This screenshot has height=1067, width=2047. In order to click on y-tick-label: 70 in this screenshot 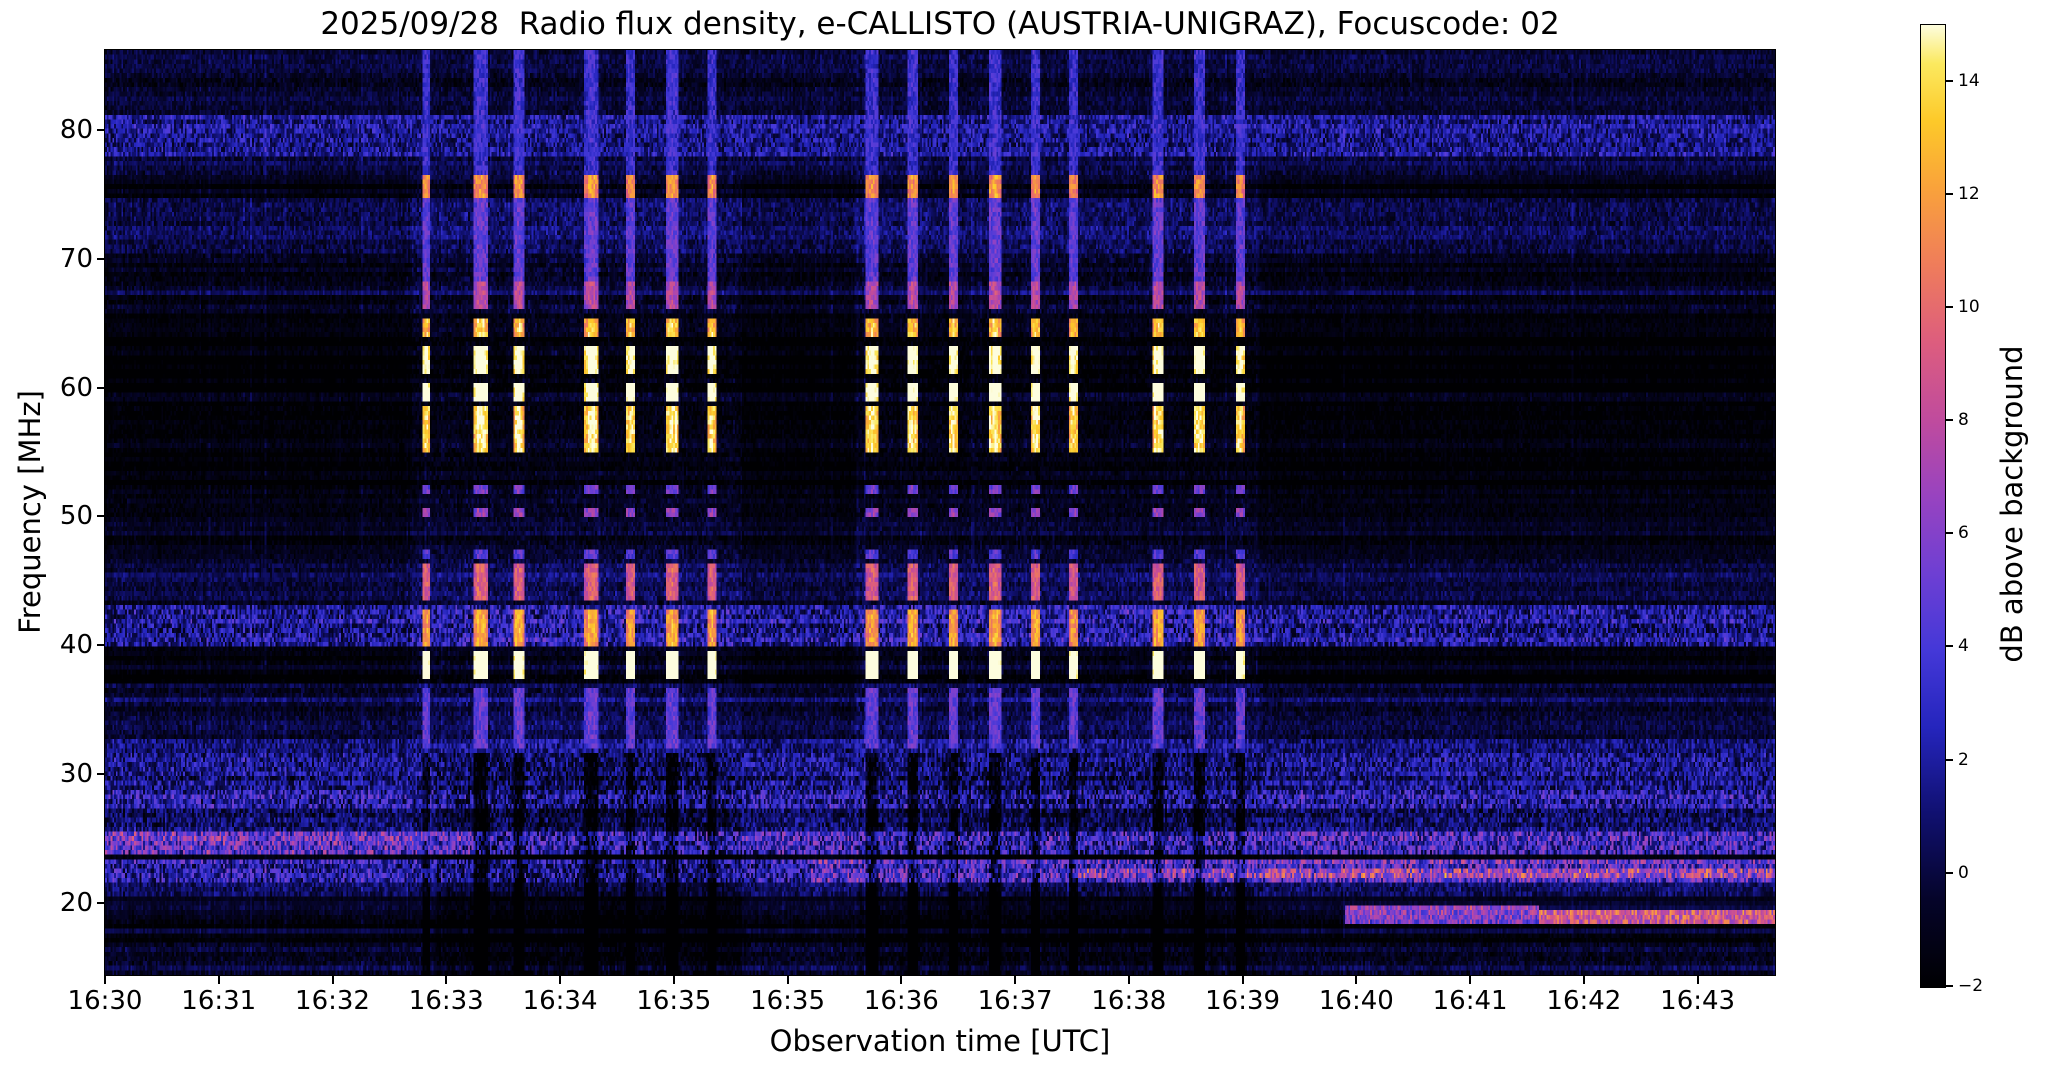, I will do `click(76, 258)`.